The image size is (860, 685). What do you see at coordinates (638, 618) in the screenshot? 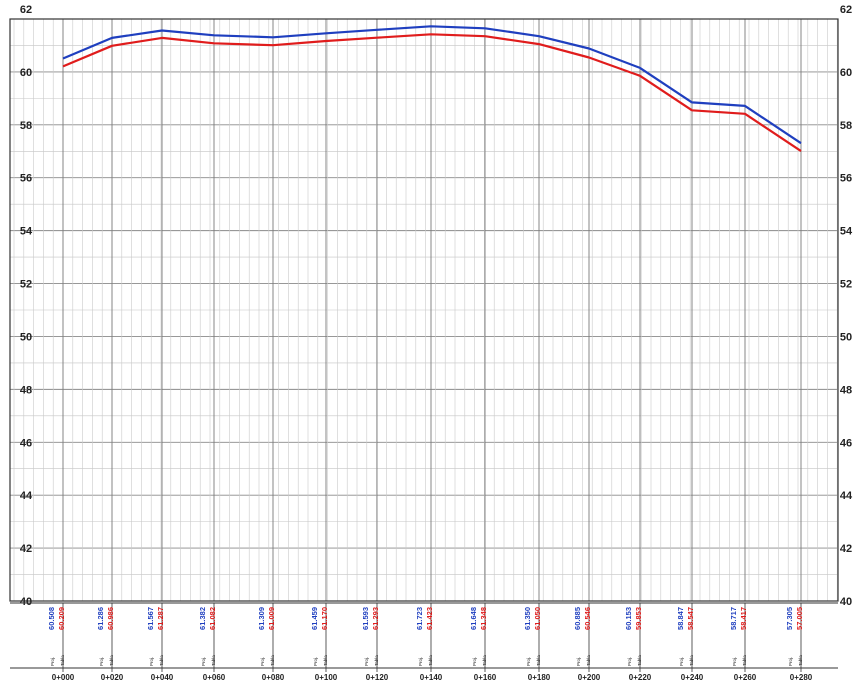
I see `band-value-label: 59.853` at bounding box center [638, 618].